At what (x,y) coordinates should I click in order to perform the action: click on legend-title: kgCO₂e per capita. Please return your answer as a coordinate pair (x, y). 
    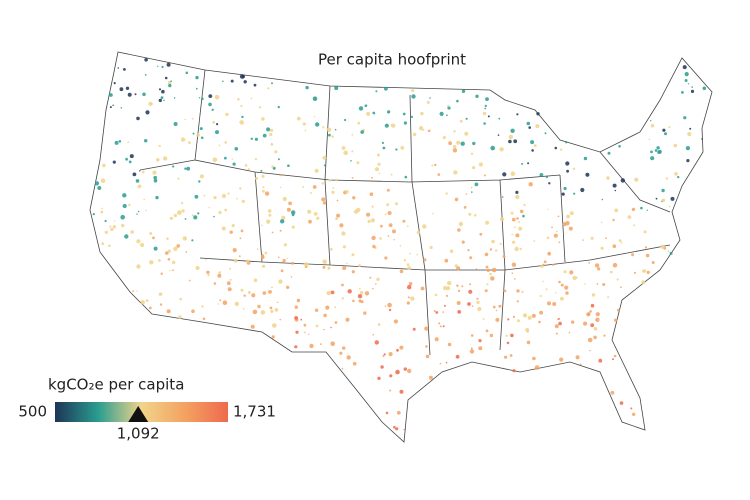
    Looking at the image, I should click on (116, 385).